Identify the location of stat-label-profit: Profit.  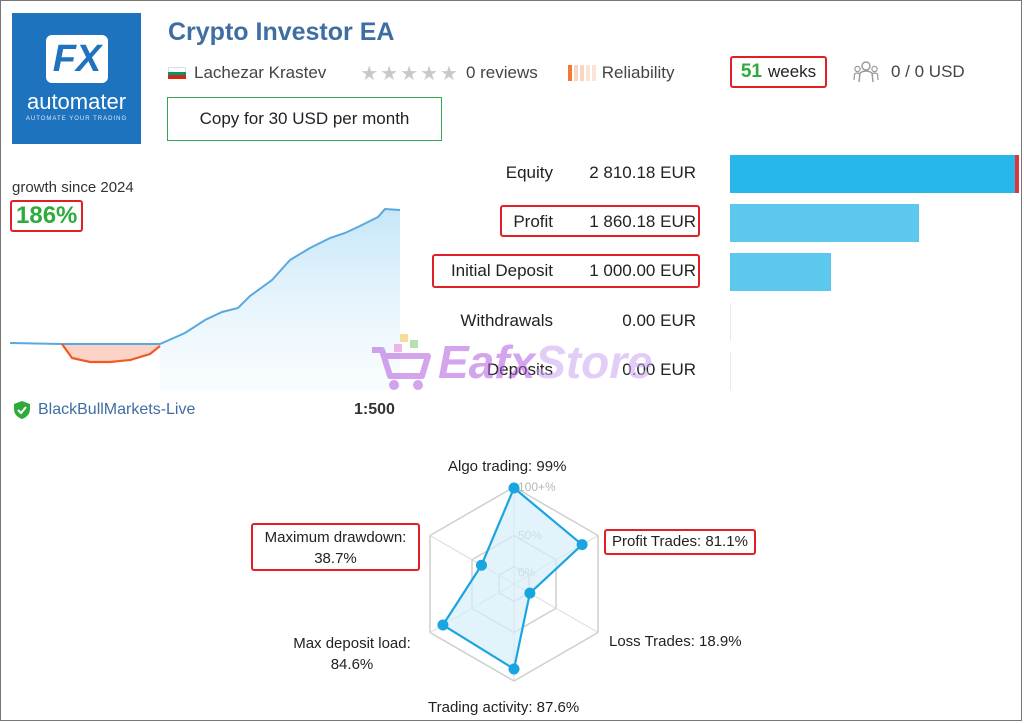
(533, 221).